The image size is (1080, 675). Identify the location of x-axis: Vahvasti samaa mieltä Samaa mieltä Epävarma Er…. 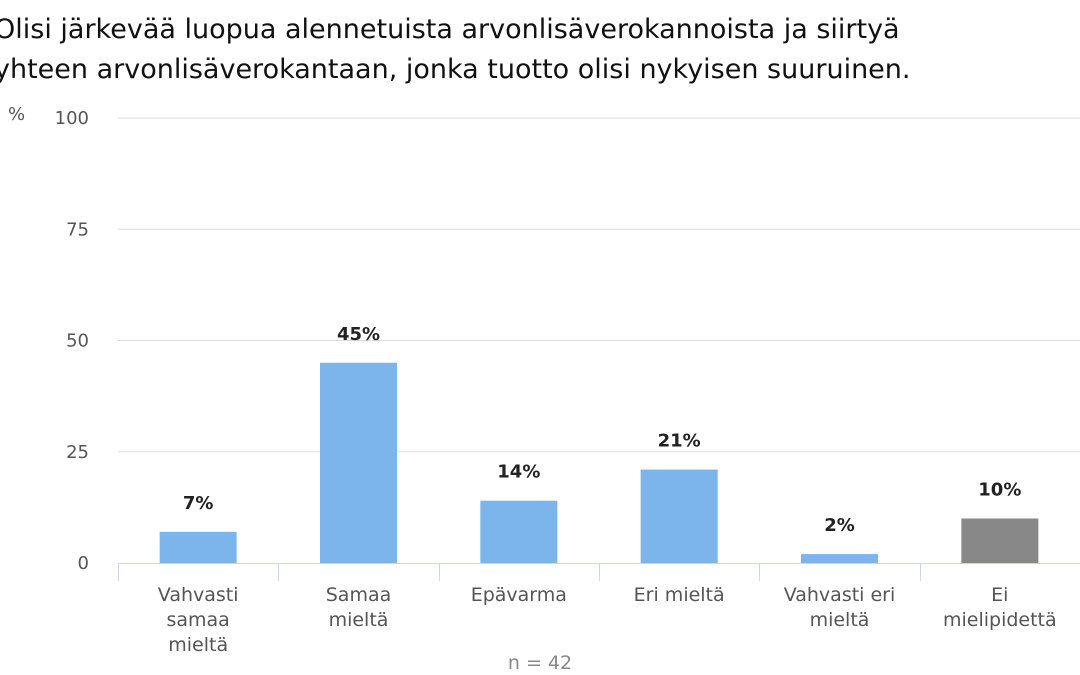
(599, 609).